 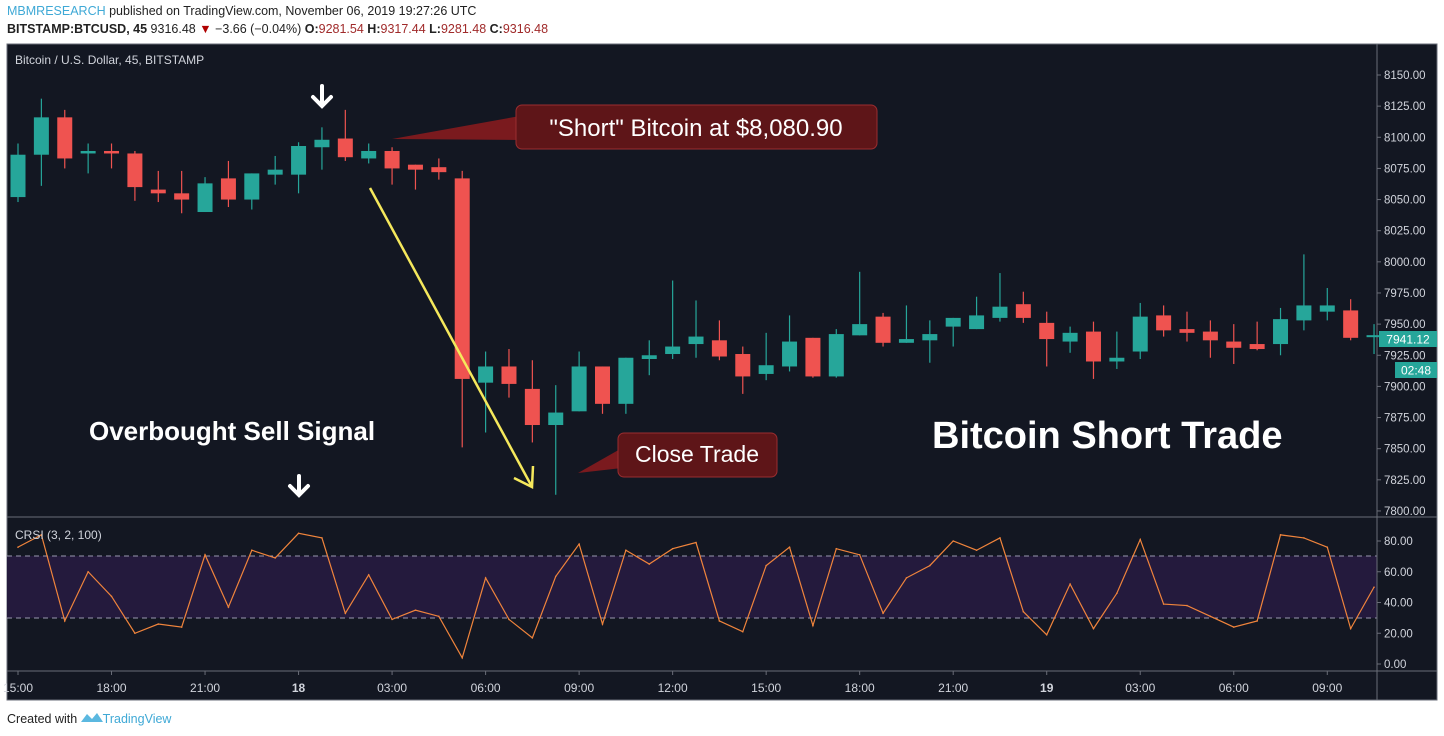 What do you see at coordinates (1405, 76) in the screenshot?
I see `price-tick-label: 8150.00` at bounding box center [1405, 76].